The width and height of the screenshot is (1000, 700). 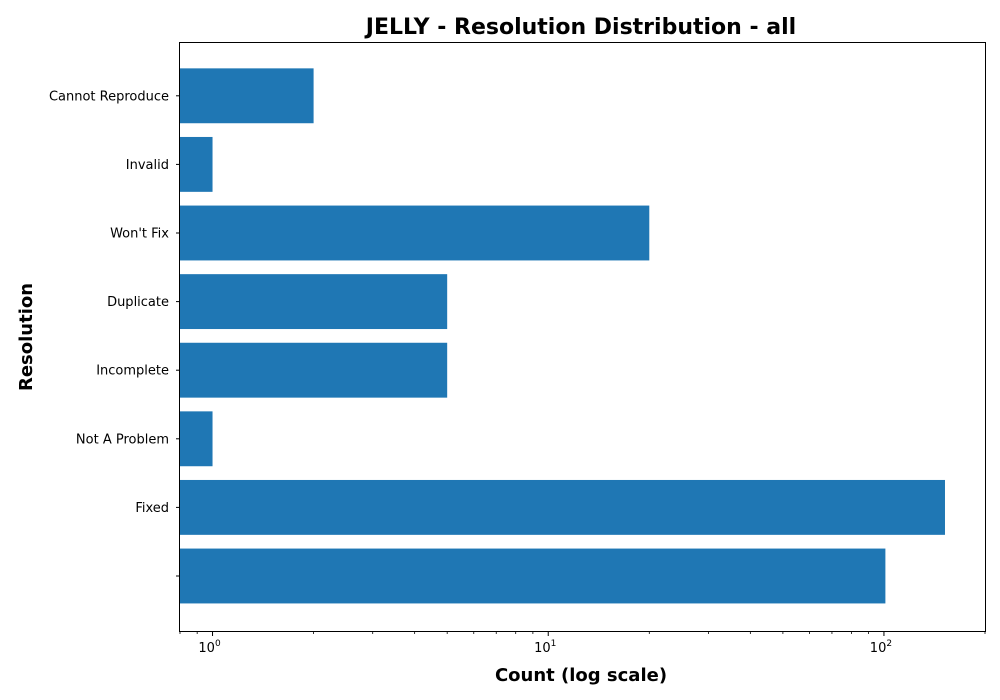 I want to click on y-tick-label: Won't Fix, so click(x=139, y=234).